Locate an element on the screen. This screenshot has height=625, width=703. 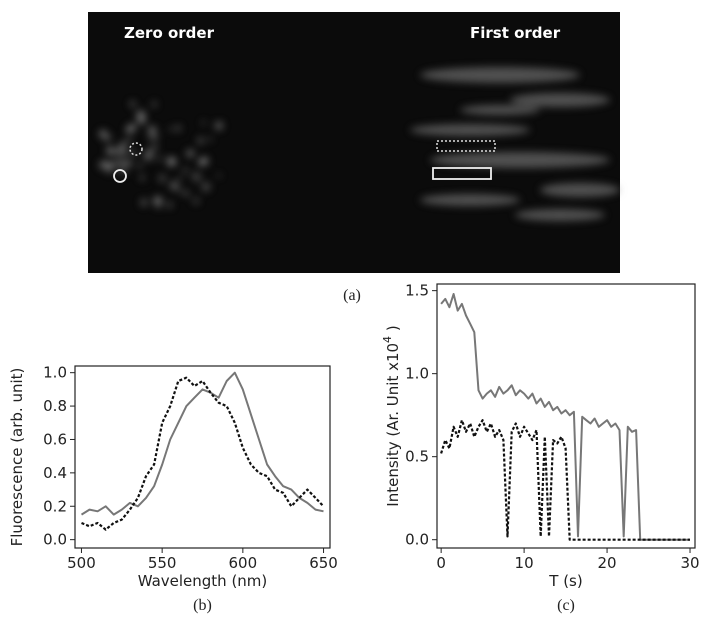
x-axis-label: Wavelength (nm) is located at coordinates (203, 581).